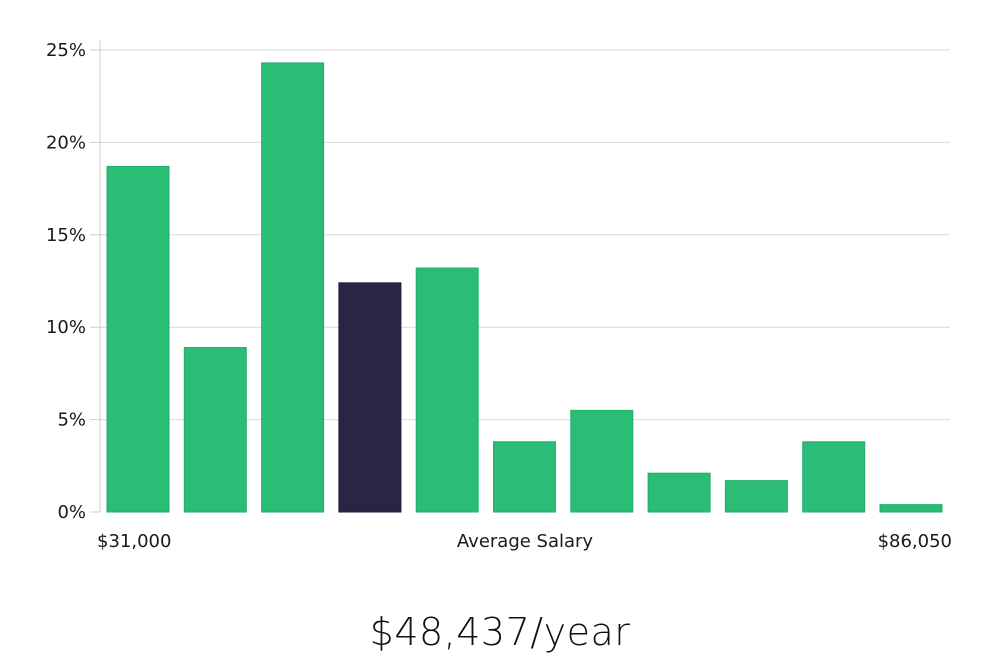  What do you see at coordinates (73, 281) in the screenshot?
I see `y-axis-ticks: 0% 5% 10% 15% 20% 25%` at bounding box center [73, 281].